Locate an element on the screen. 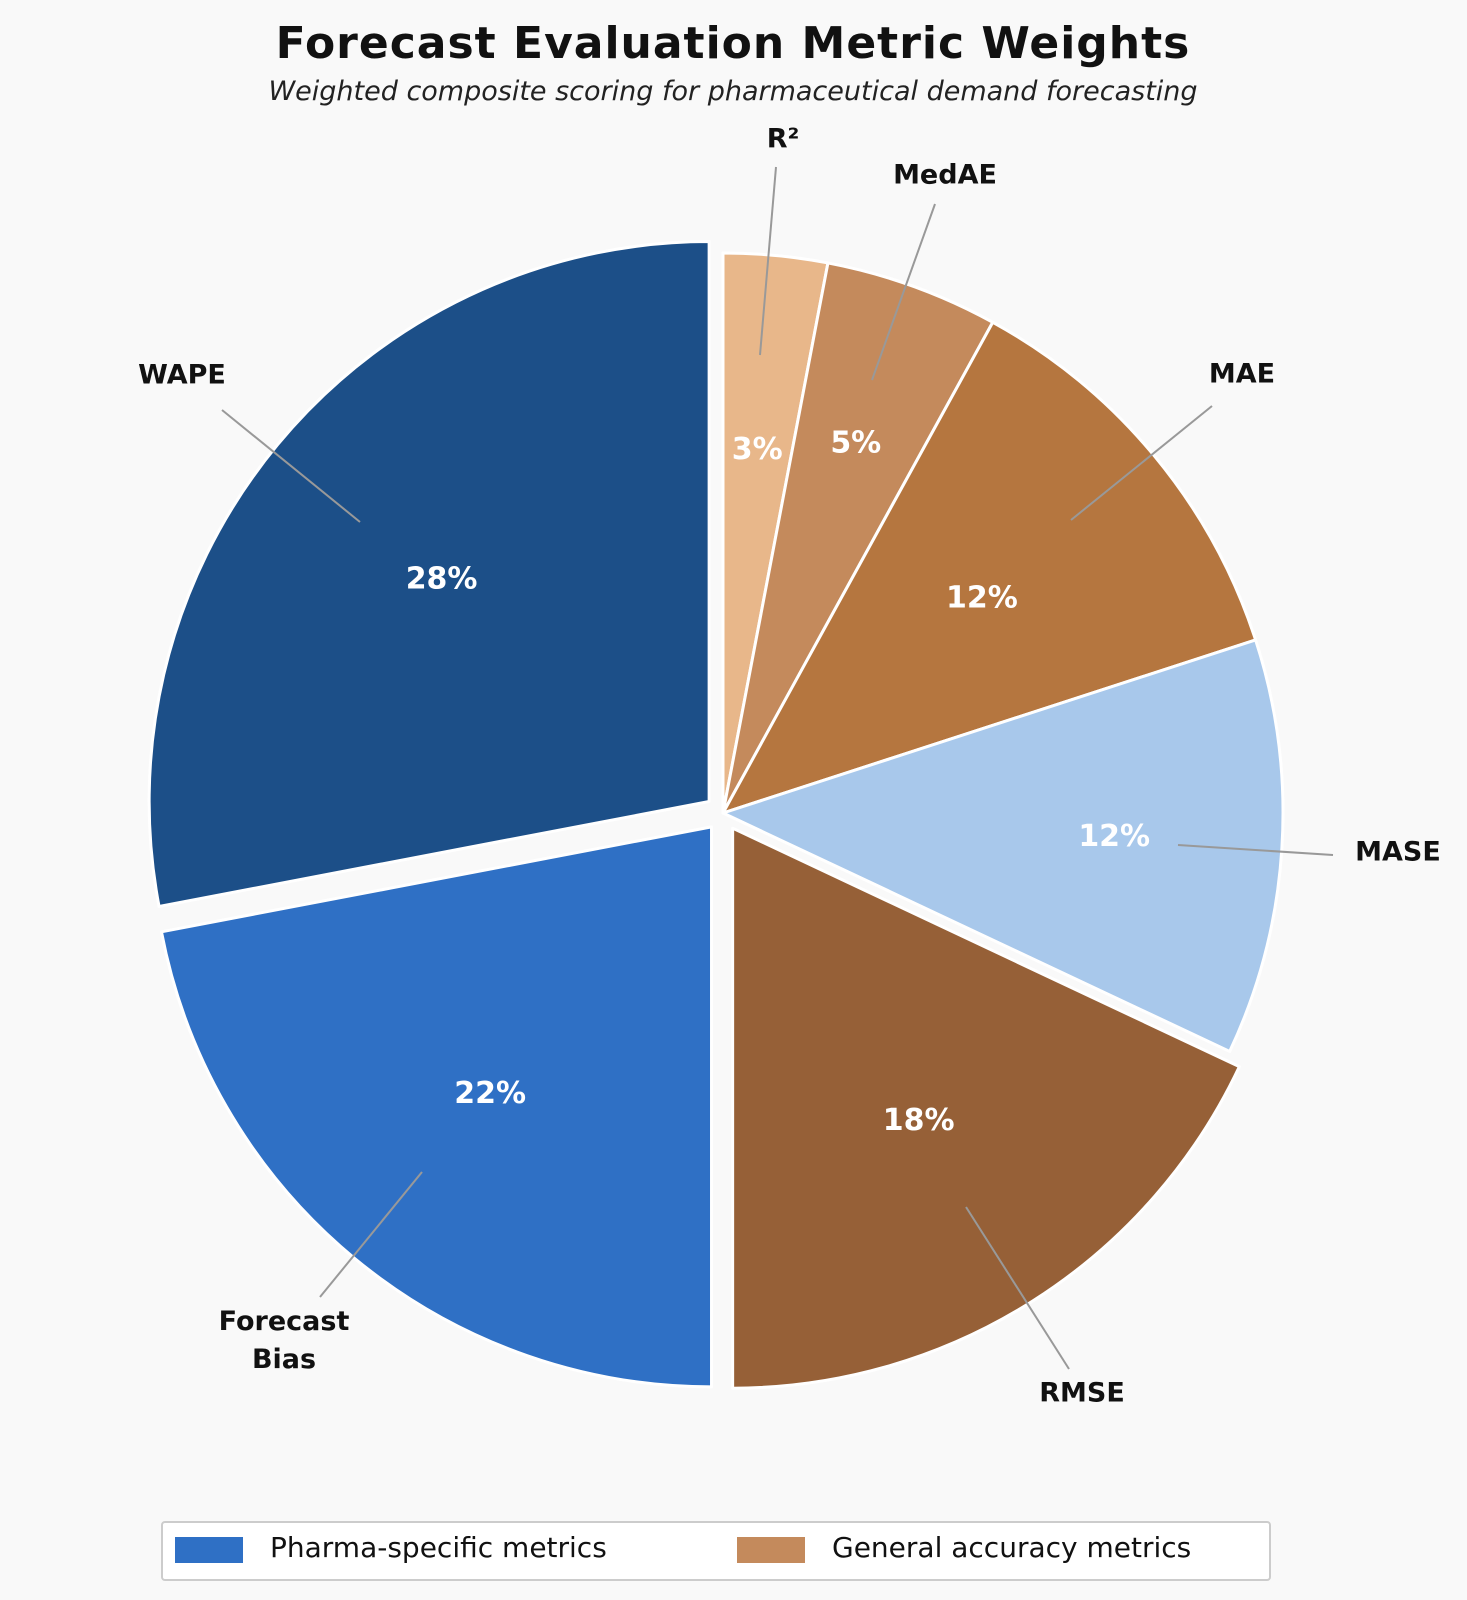 The height and width of the screenshot is (1600, 1467). leader-line-mase is located at coordinates (1255, 850).